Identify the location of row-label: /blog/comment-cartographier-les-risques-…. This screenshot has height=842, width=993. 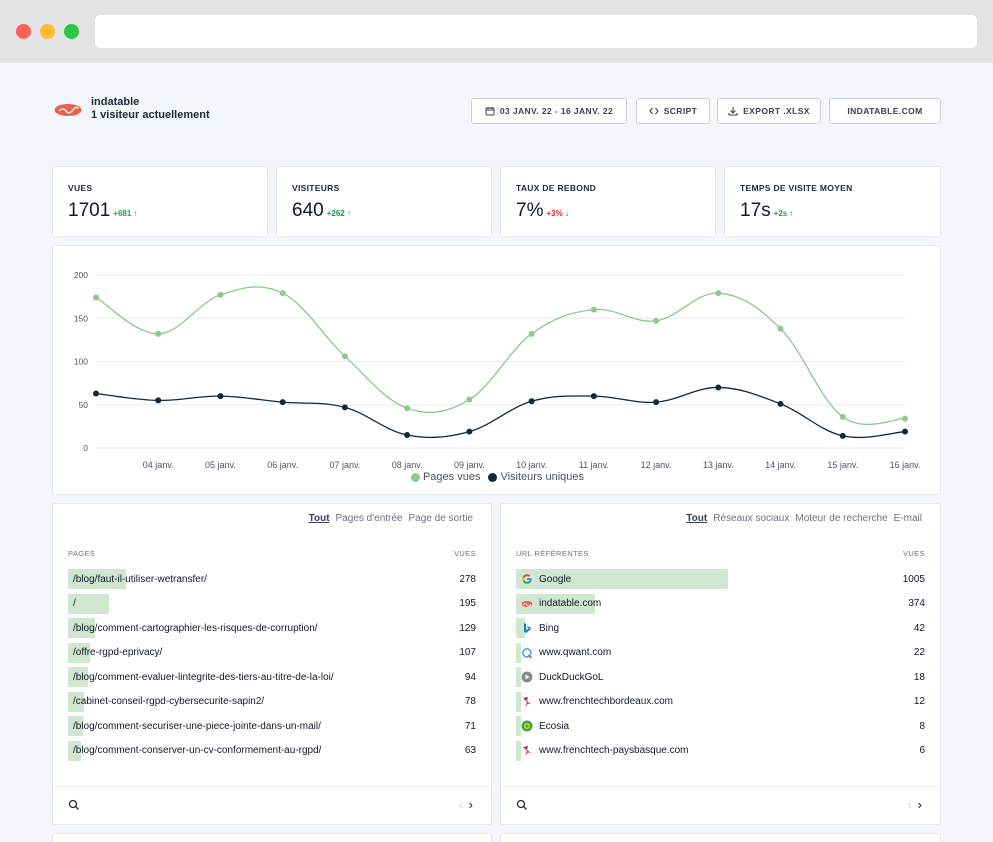
(193, 628).